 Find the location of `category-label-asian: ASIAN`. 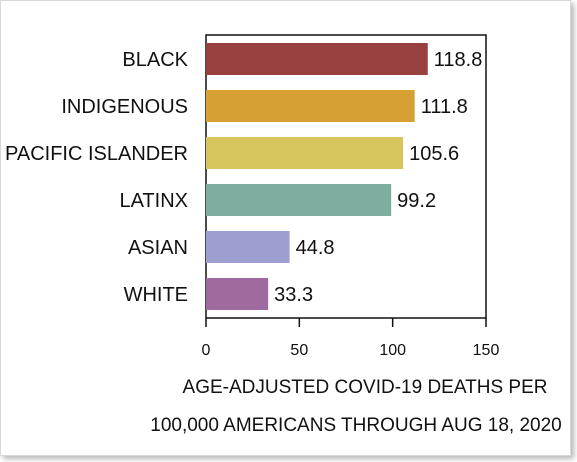

category-label-asian: ASIAN is located at coordinates (158, 248).